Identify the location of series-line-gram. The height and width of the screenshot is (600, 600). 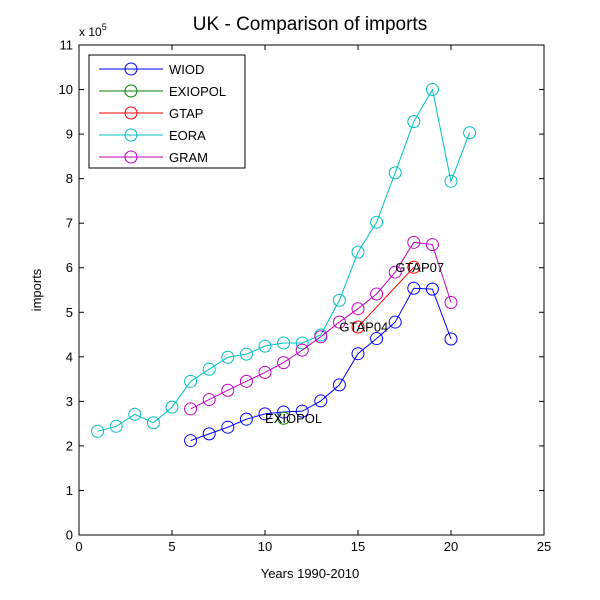
(321, 325).